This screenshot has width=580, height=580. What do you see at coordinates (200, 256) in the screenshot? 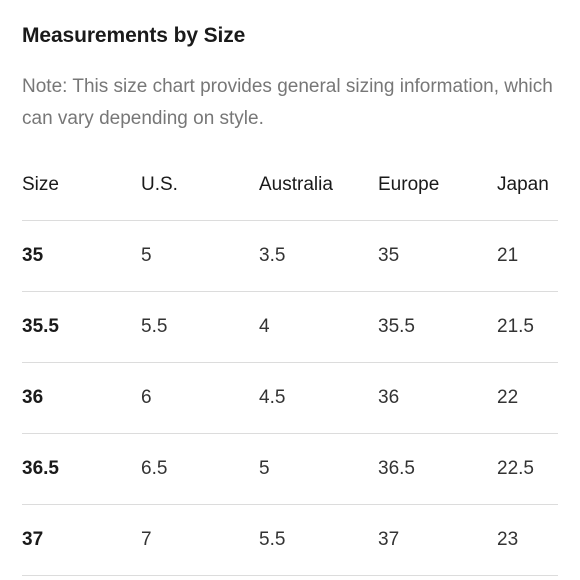
I see `us-cell: 5` at bounding box center [200, 256].